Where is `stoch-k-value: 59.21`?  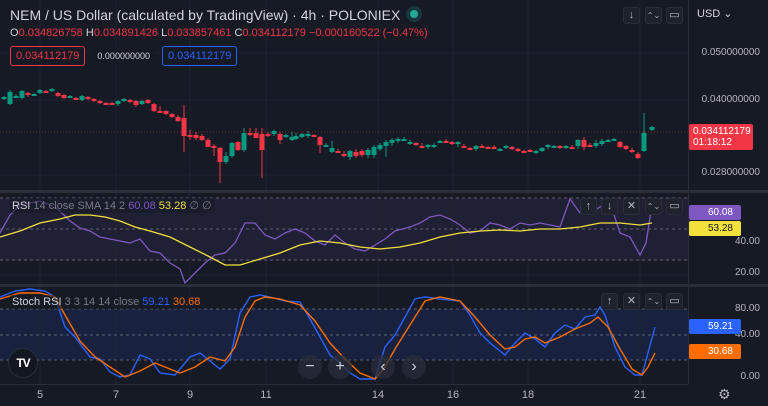 stoch-k-value: 59.21 is located at coordinates (156, 302).